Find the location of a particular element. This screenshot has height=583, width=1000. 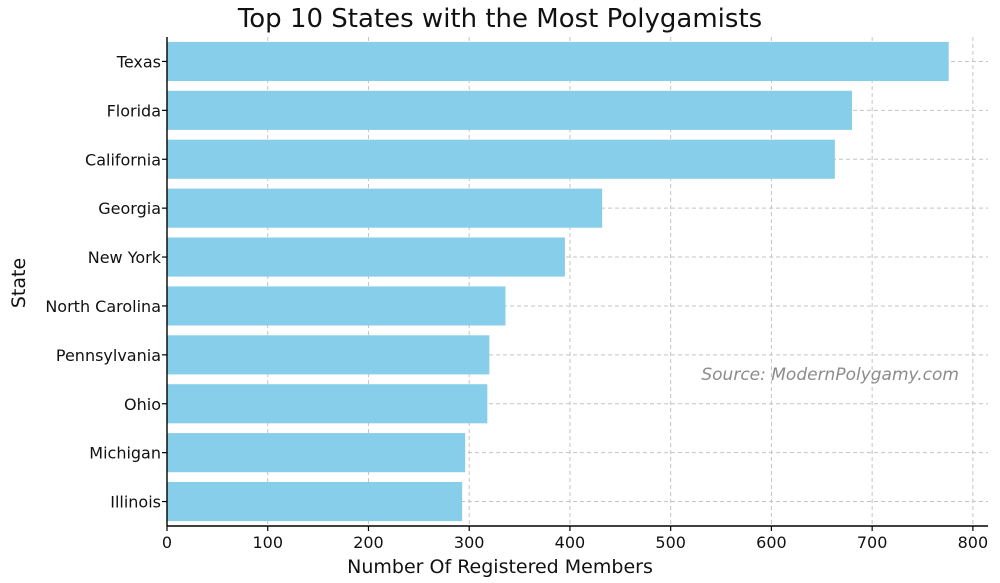

bar-georgia is located at coordinates (385, 208).